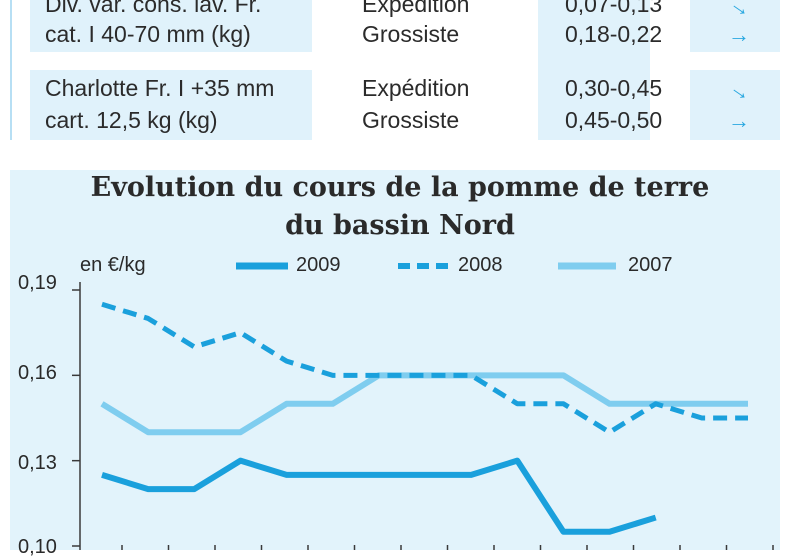  What do you see at coordinates (416, 8) in the screenshot?
I see `row1-stage1: Expédition` at bounding box center [416, 8].